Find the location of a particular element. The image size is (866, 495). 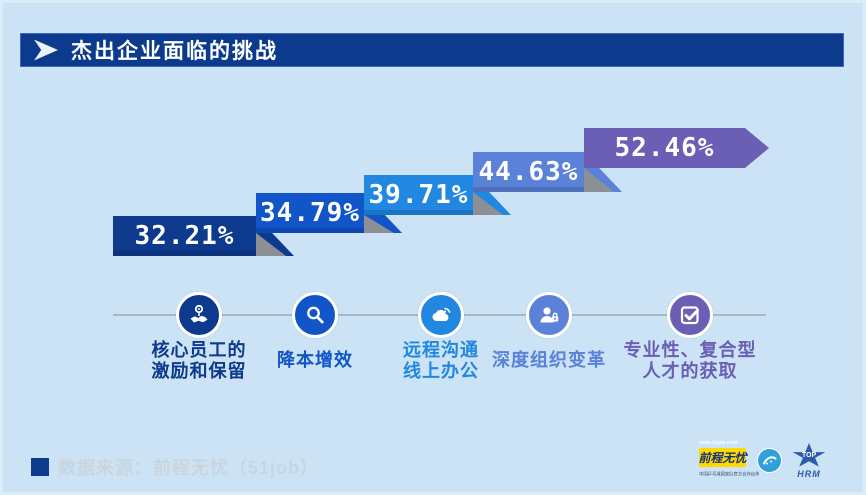

pin-map-icon is located at coordinates (199, 313).